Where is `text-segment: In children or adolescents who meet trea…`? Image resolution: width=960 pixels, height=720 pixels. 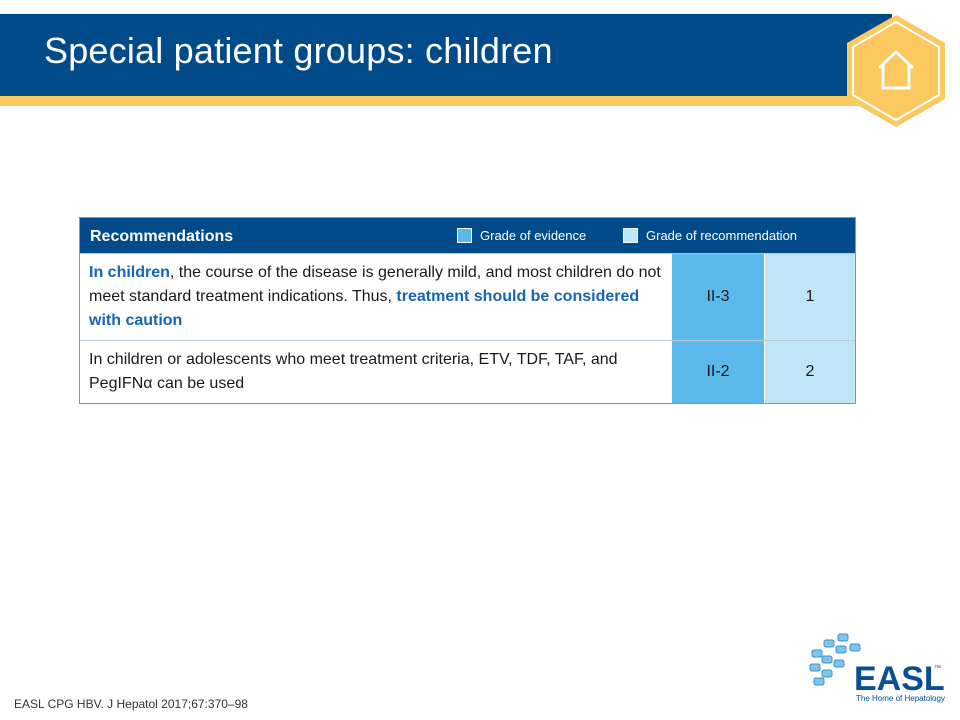 text-segment: In children or adolescents who meet trea… is located at coordinates (353, 371).